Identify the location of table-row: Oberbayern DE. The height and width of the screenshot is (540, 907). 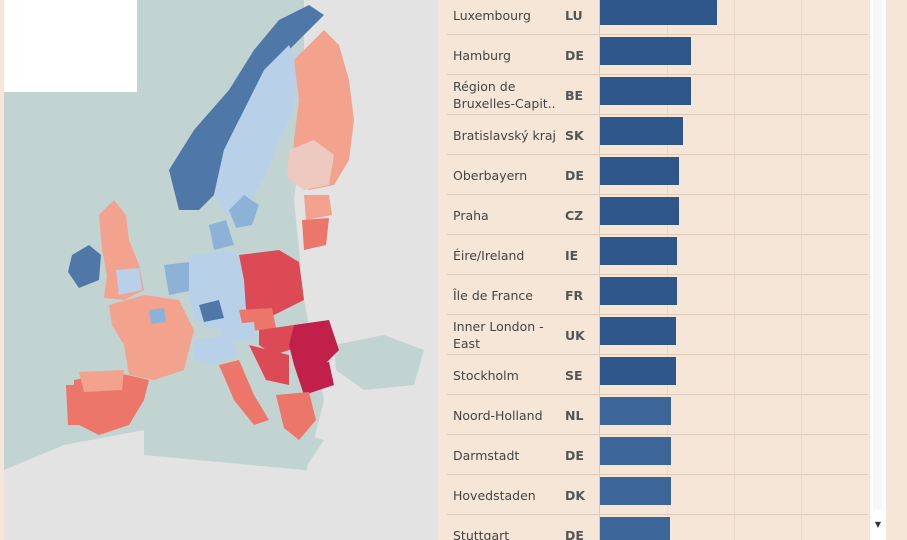
(657, 175).